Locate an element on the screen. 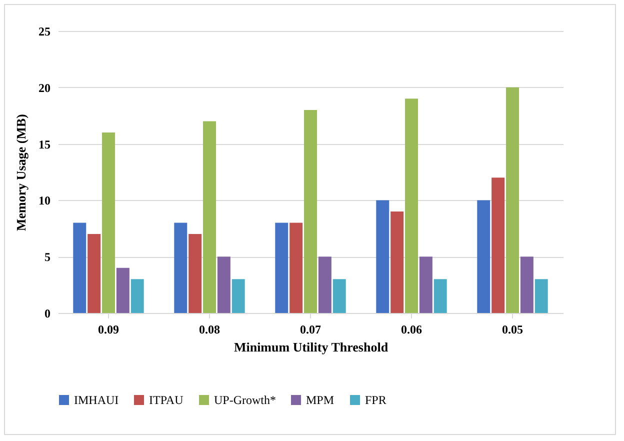 The image size is (624, 441). y-tick-label: 20 is located at coordinates (44, 87).